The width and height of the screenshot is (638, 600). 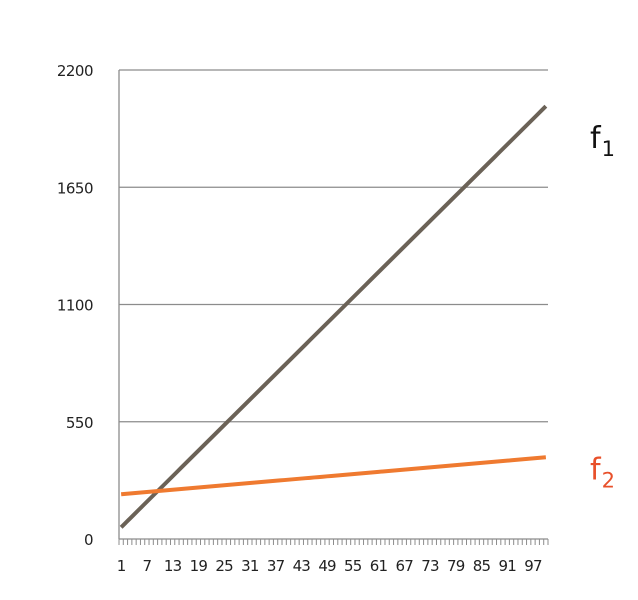 I want to click on y-tick-label: 0, so click(x=88, y=540).